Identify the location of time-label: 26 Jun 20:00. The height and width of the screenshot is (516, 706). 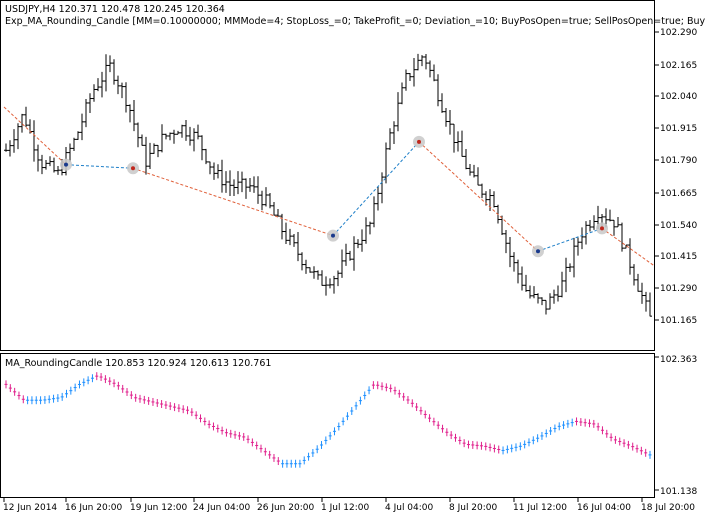
(285, 508).